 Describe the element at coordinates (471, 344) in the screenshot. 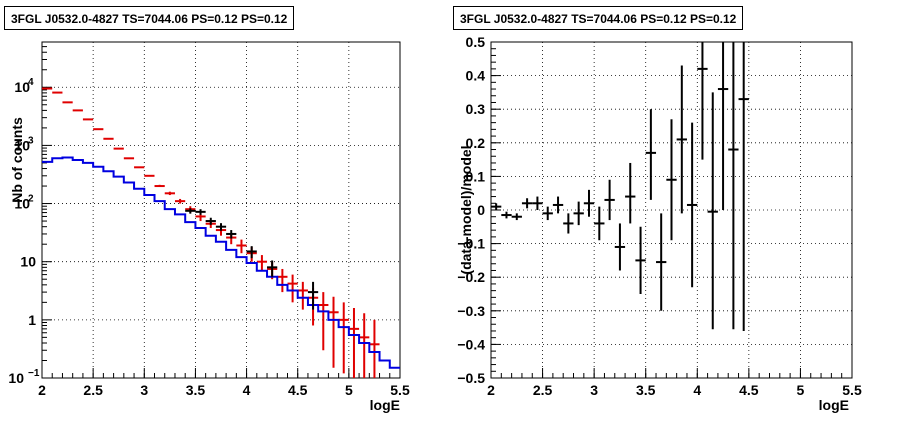

I see `right-ytick-label: −0.4` at that location.